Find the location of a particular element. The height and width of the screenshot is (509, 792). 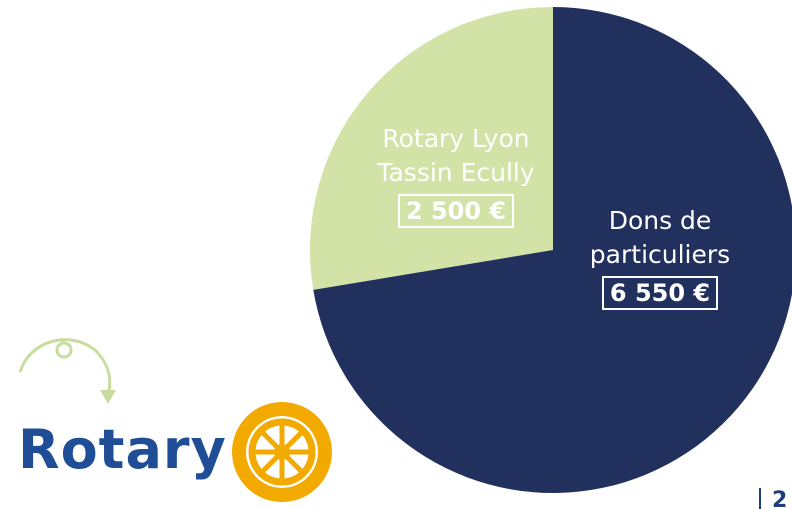

page-number: 2 is located at coordinates (780, 498).